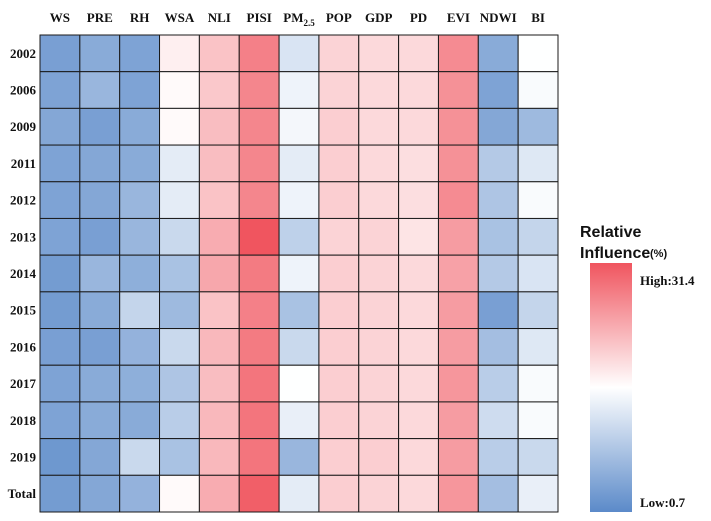 The image size is (711, 521). What do you see at coordinates (339, 310) in the screenshot?
I see `cell-2015-pop` at bounding box center [339, 310].